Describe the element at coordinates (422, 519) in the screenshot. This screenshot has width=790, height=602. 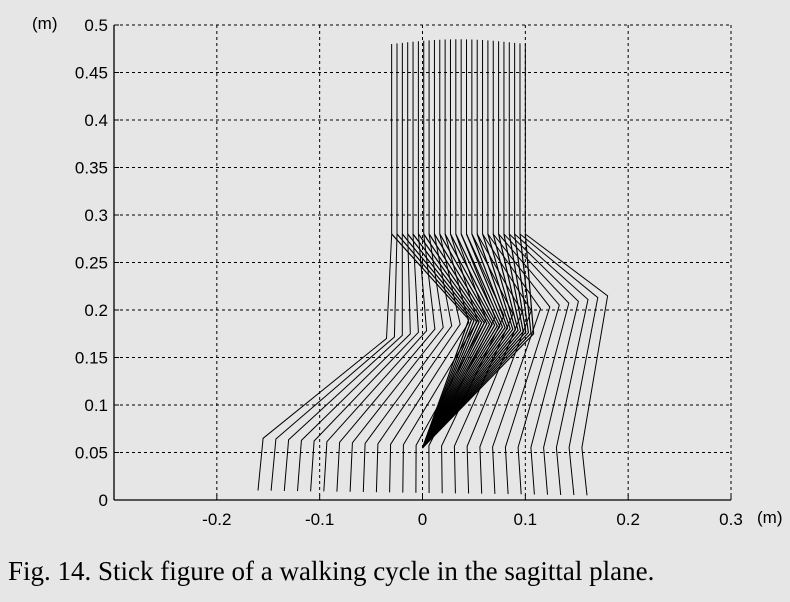
I see `x-tick-label-2: 0` at that location.